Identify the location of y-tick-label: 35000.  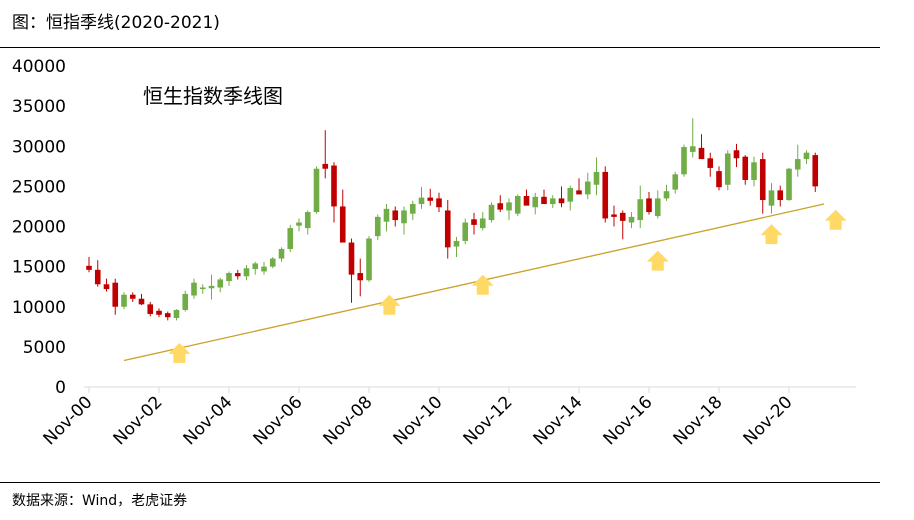
(39, 107).